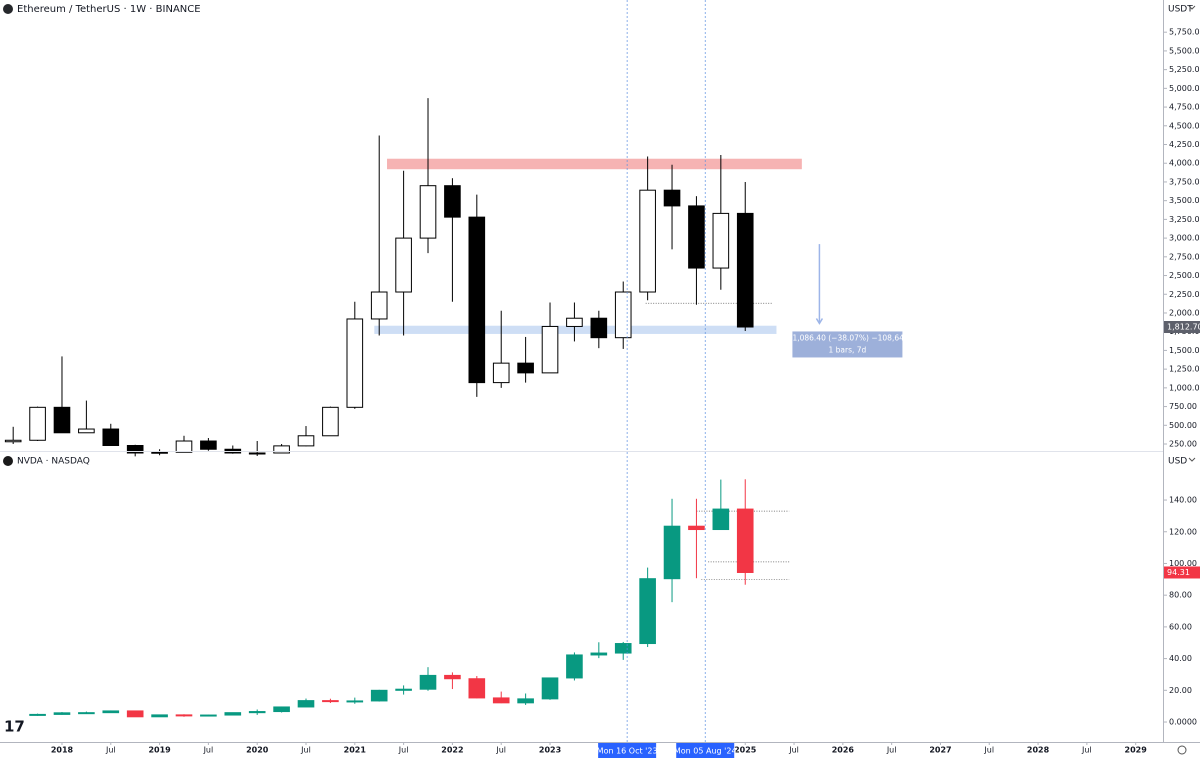  What do you see at coordinates (53, 462) in the screenshot?
I see `nvda-title: NVDA · NASDAQ` at bounding box center [53, 462].